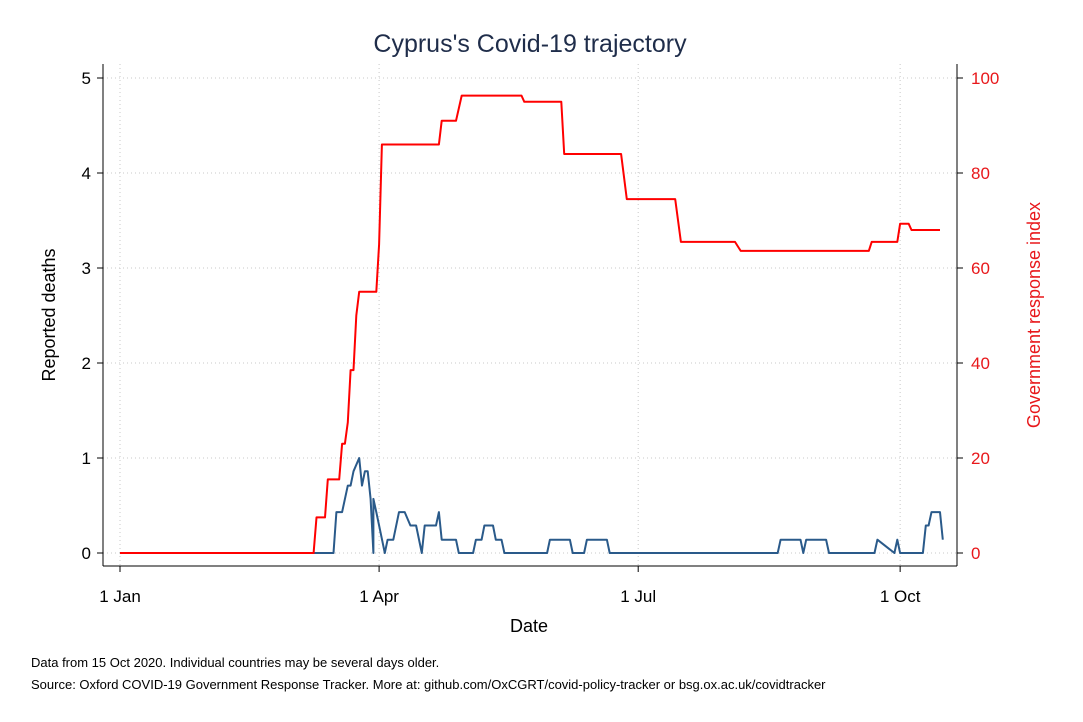  I want to click on right-tick-label: 100, so click(985, 78).